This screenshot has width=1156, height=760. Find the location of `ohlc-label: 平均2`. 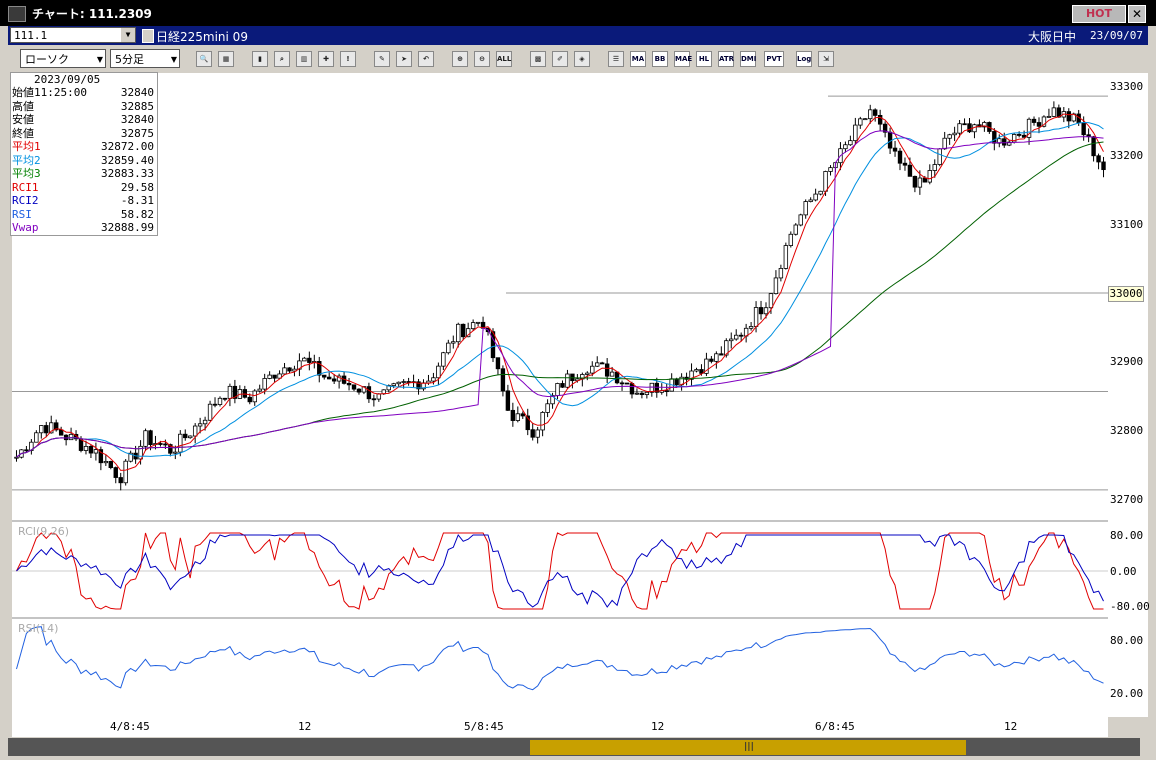

ohlc-label: 平均2 is located at coordinates (26, 160).